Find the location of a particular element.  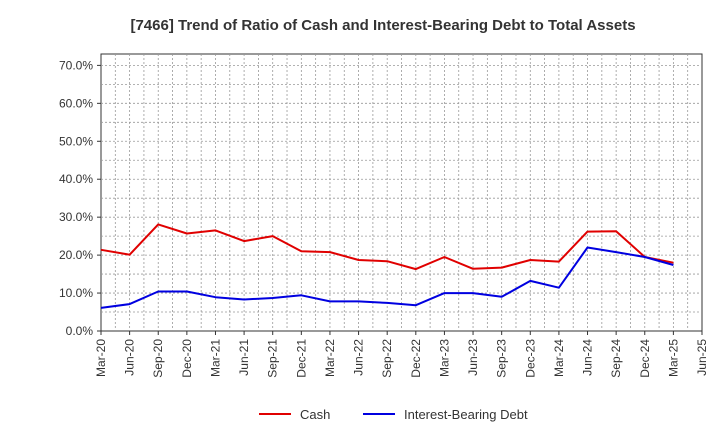

y-tick-label: 0.0% is located at coordinates (80, 331).